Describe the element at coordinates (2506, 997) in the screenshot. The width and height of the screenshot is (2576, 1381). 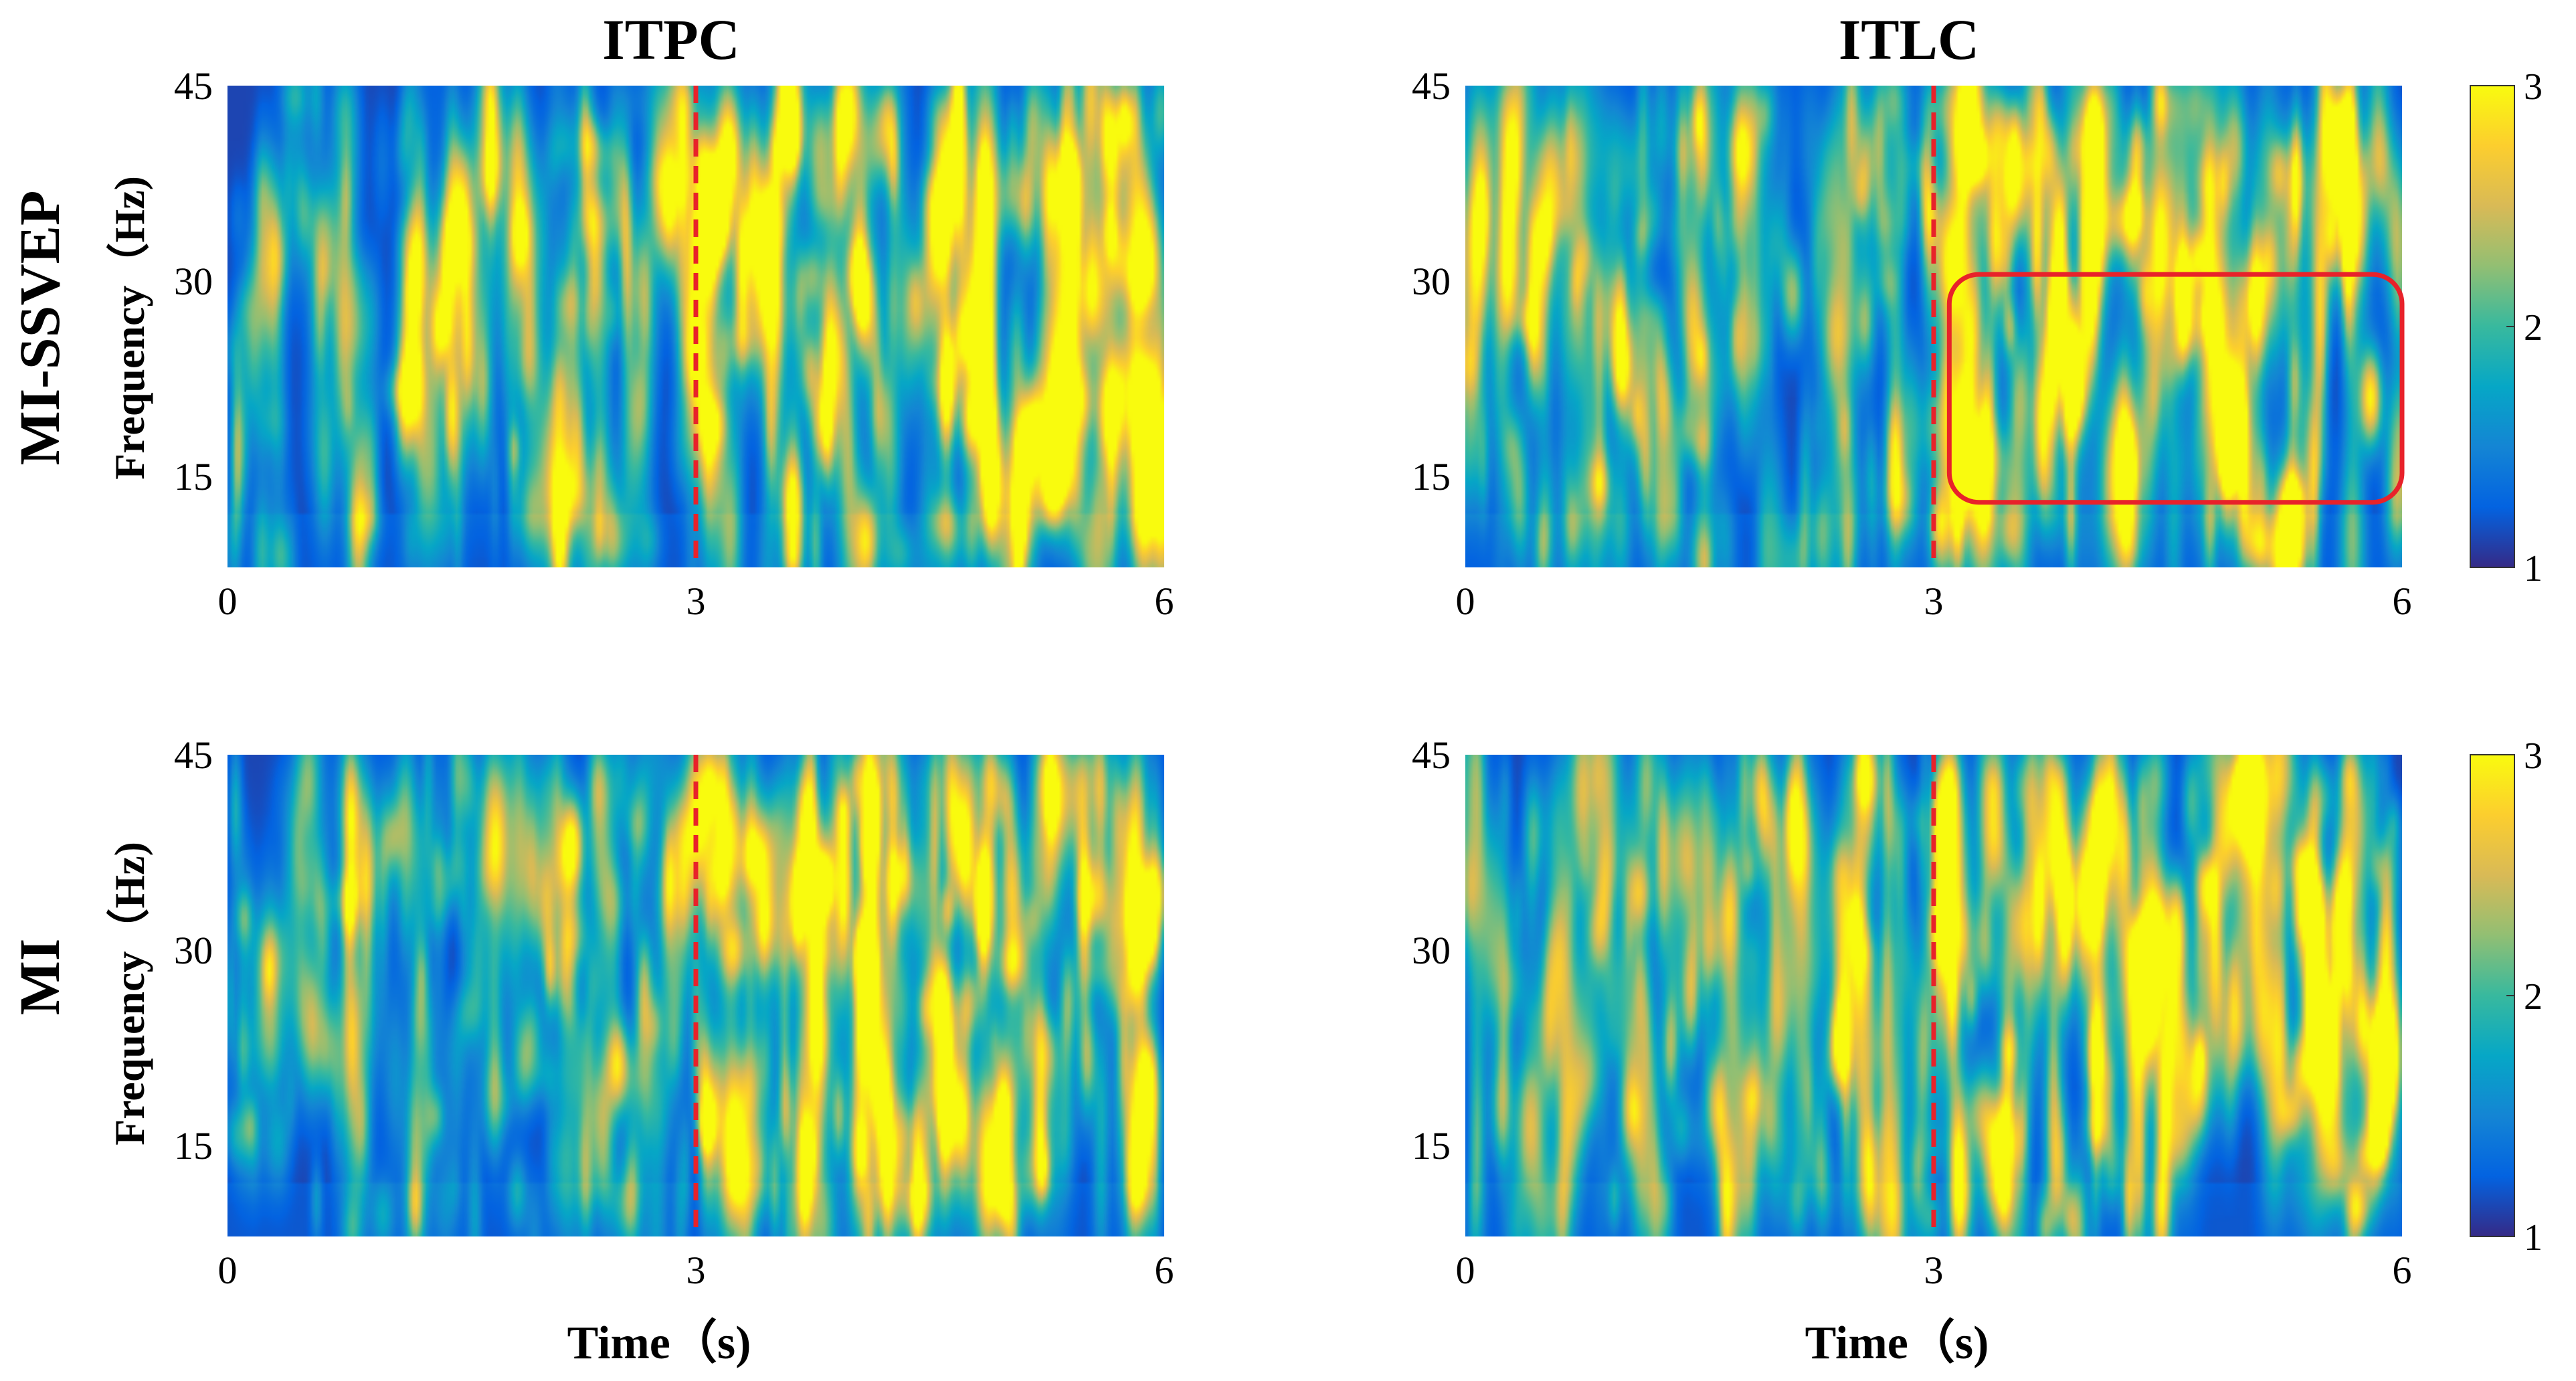
I see `colorbar-bottom: 1 2 3` at that location.